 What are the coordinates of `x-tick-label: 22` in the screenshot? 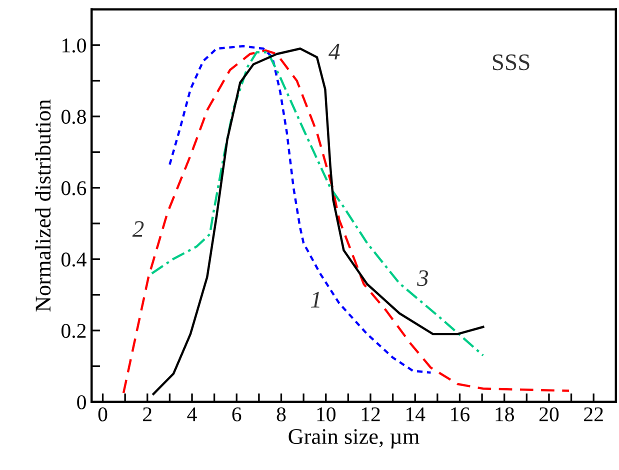 It's located at (593, 414).